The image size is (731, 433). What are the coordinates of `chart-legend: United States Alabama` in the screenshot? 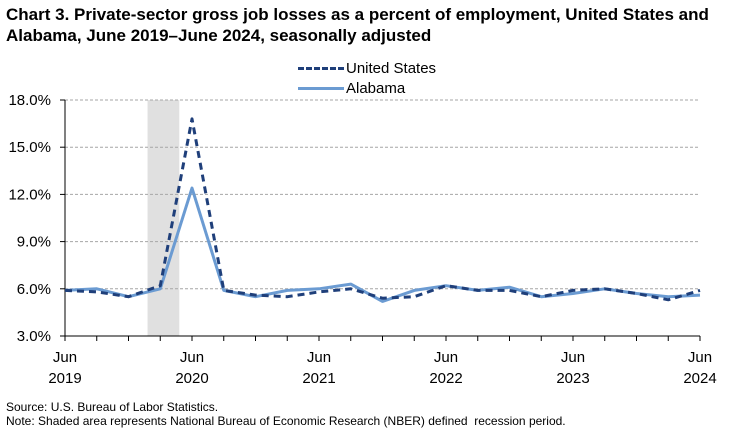 It's located at (367, 78).